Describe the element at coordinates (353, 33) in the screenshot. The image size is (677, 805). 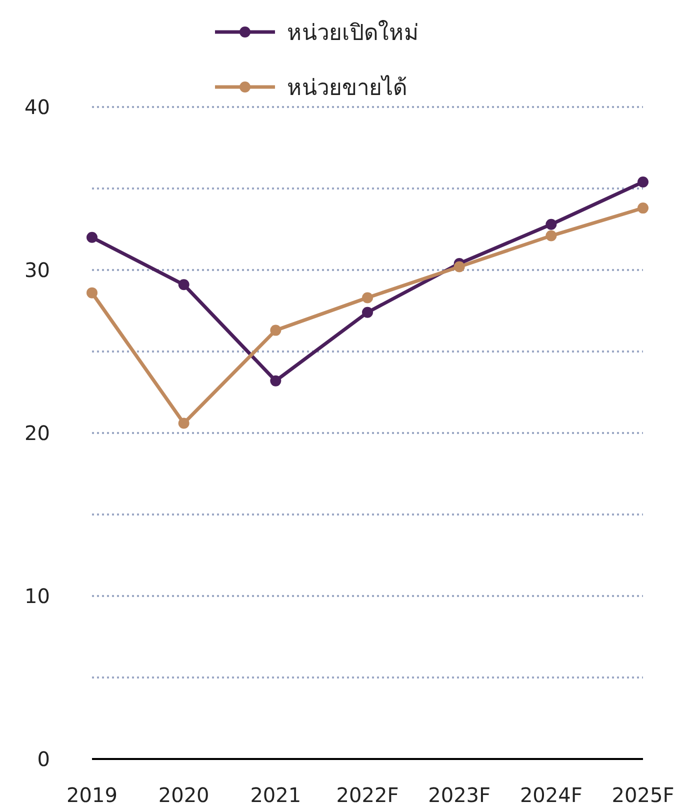
I see `legend-label: หน่วยเปิดใหม่` at that location.